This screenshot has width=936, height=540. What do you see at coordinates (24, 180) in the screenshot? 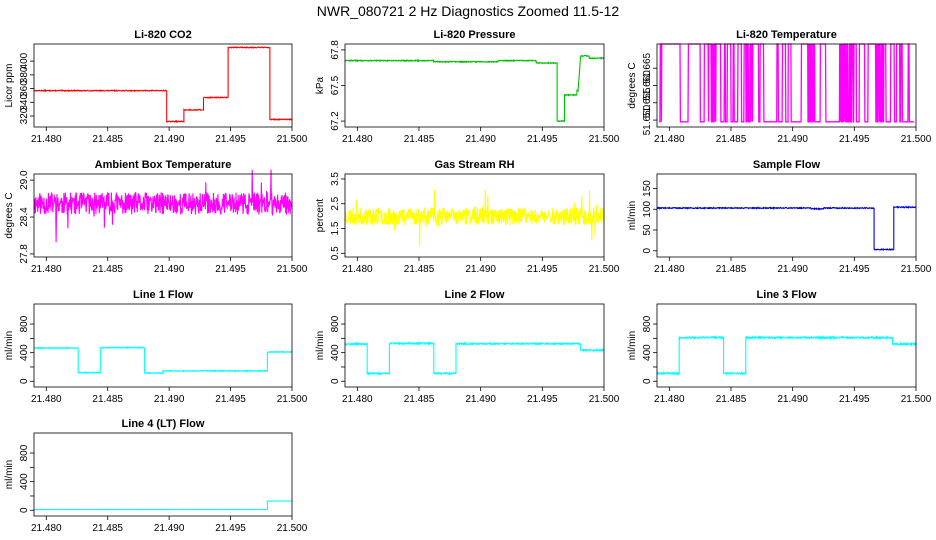
I see `y-tick-label: 29.0` at bounding box center [24, 180].